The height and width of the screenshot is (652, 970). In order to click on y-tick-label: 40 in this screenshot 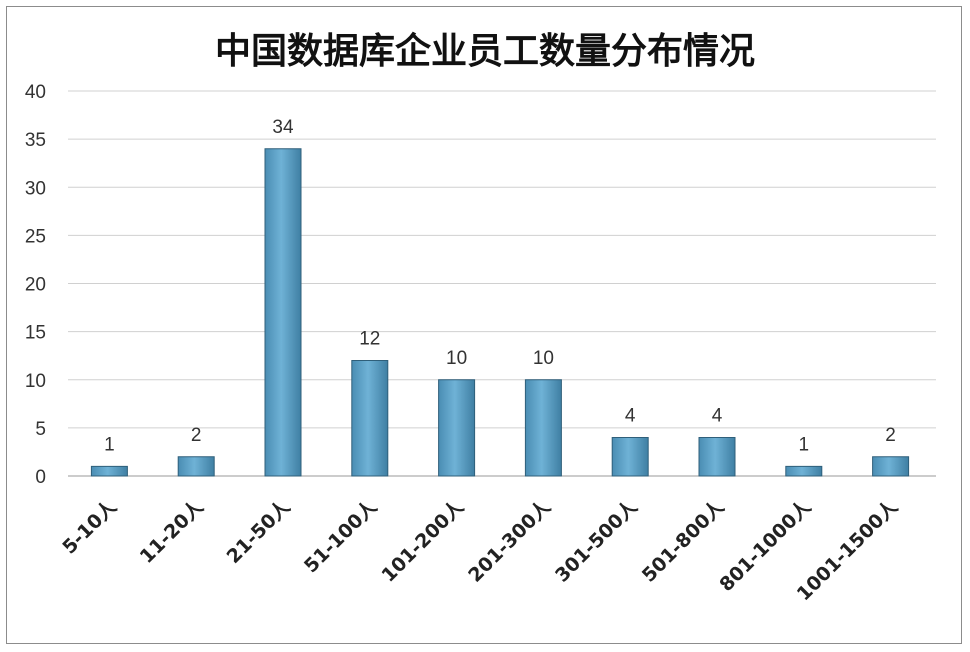, I will do `click(35, 92)`.